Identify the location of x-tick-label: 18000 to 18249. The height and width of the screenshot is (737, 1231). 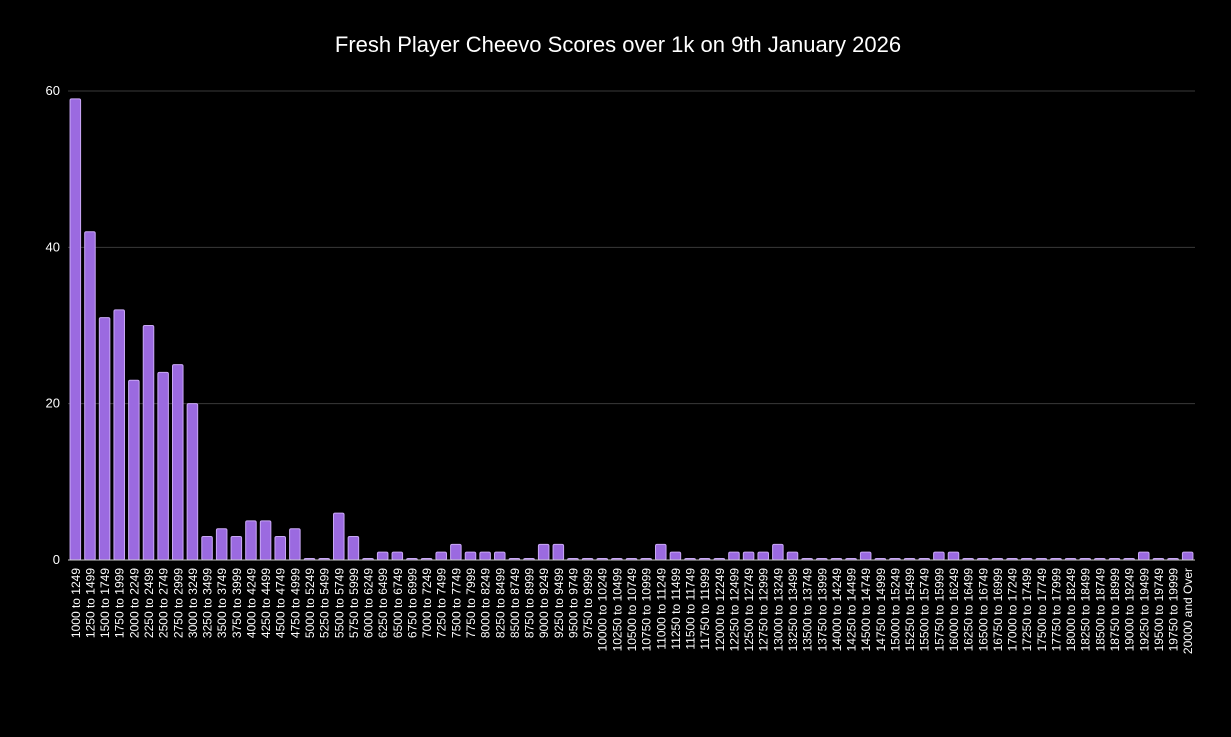
(1071, 610).